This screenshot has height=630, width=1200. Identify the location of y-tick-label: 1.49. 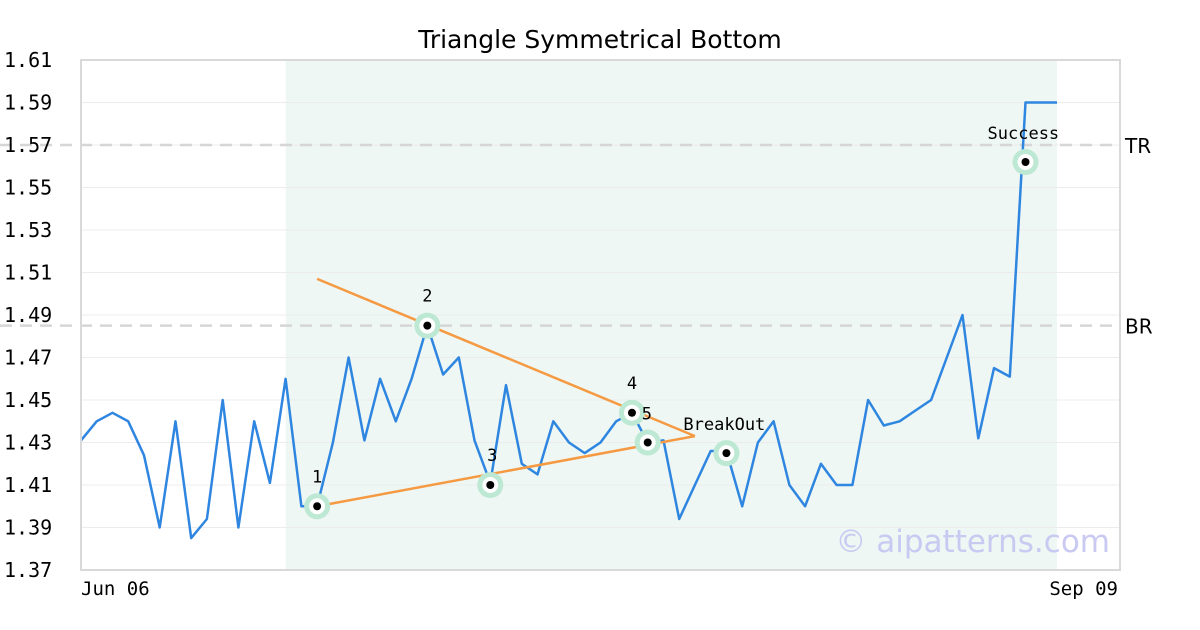
(28, 315).